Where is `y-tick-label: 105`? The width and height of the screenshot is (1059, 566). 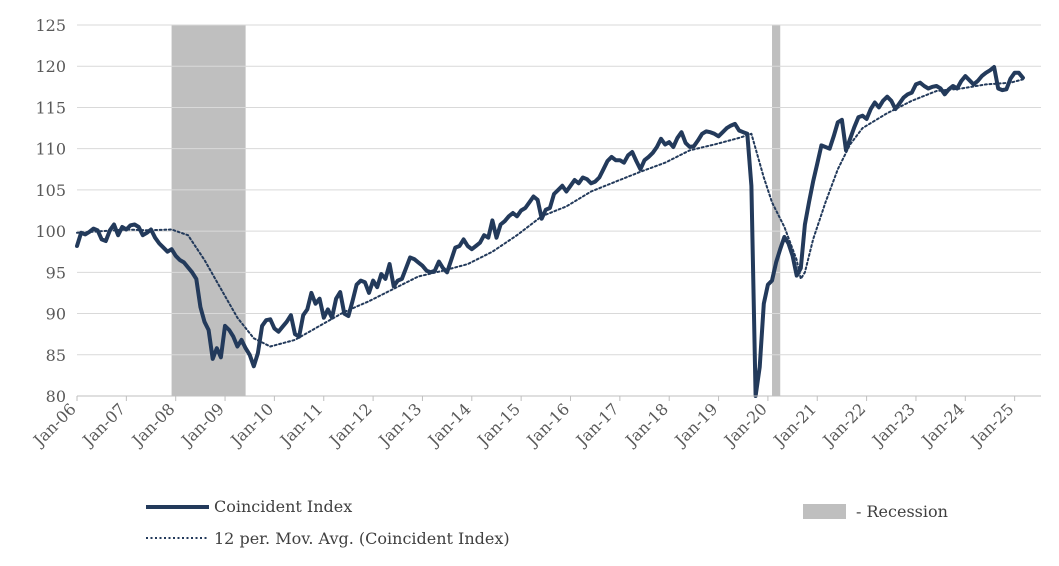
y-tick-label: 105 is located at coordinates (50, 190).